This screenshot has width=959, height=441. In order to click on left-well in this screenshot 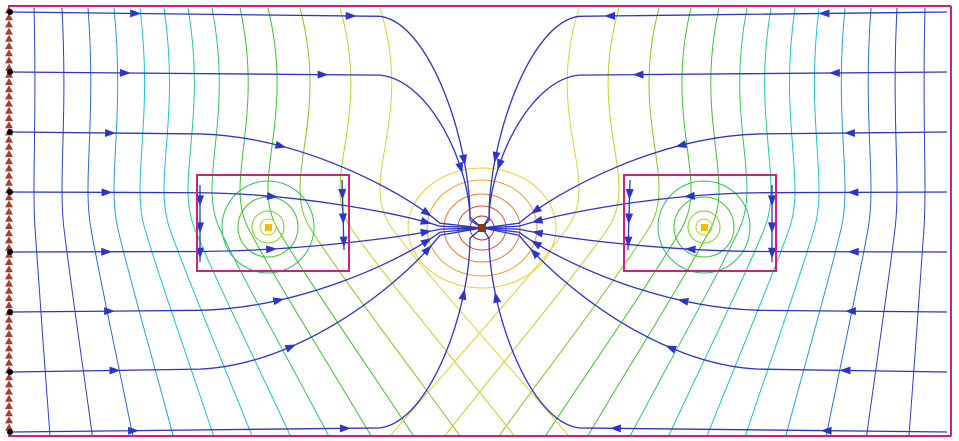, I will do `click(268, 227)`.